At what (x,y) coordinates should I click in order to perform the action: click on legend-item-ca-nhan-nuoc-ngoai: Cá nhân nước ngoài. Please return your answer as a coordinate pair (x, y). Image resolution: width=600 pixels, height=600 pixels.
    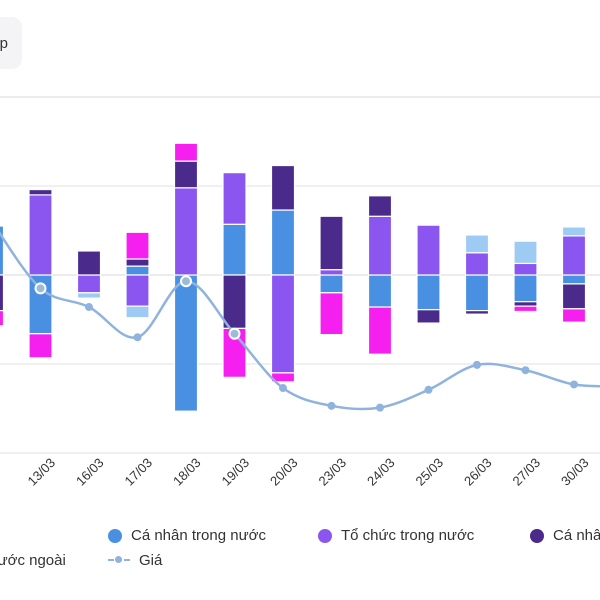
    Looking at the image, I should click on (565, 535).